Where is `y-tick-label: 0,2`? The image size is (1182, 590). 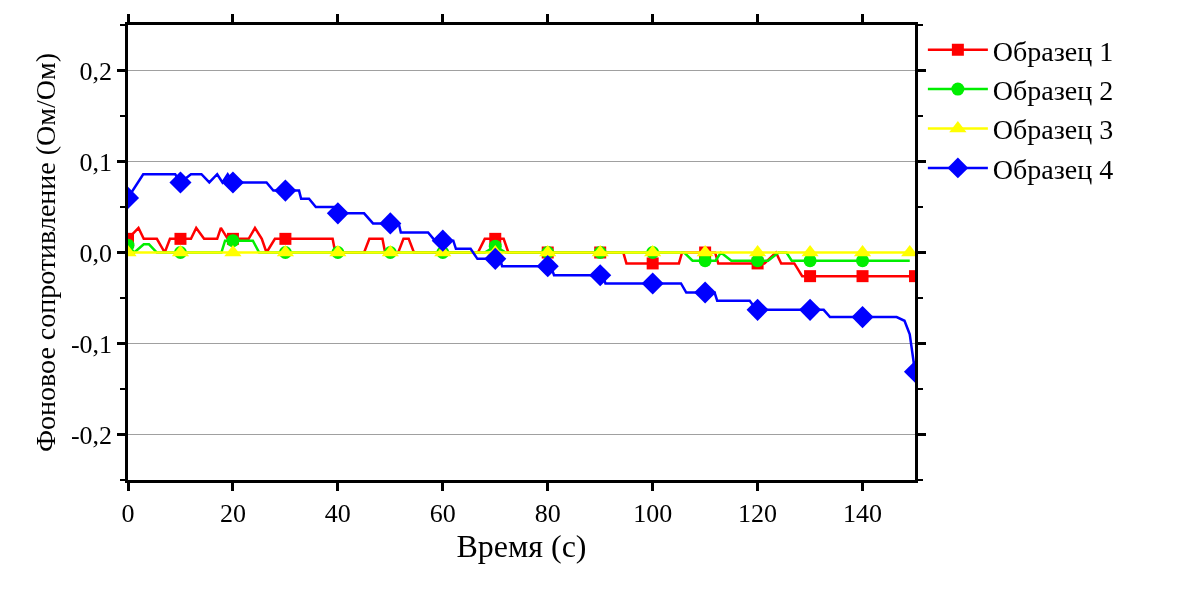 y-tick-label: 0,2 is located at coordinates (96, 71).